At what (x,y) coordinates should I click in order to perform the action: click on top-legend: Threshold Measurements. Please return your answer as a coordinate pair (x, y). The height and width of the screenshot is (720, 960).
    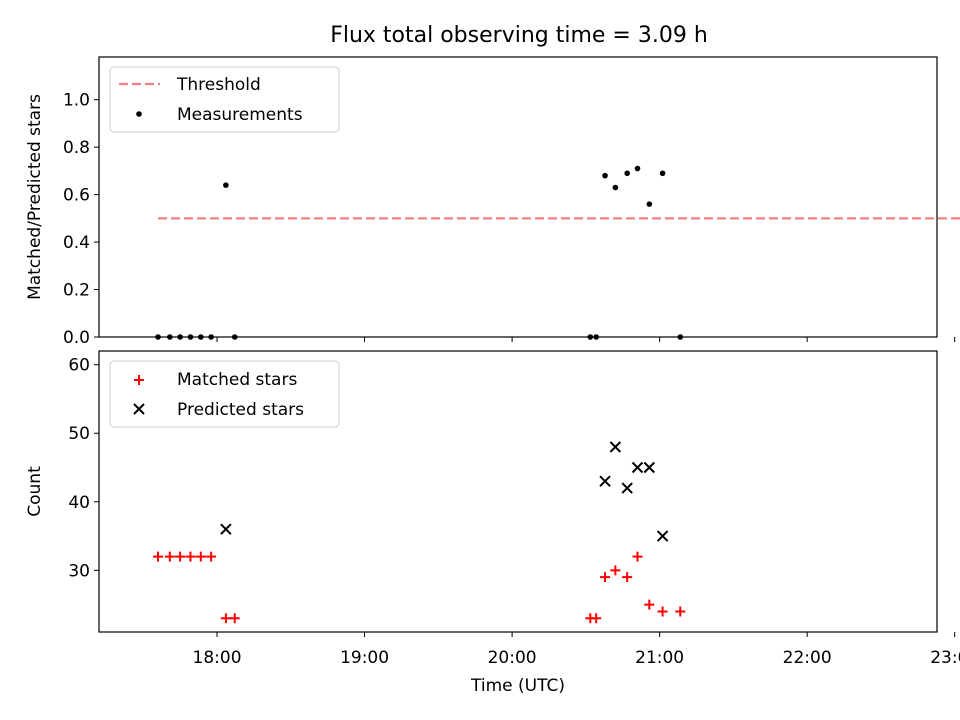
    Looking at the image, I should click on (224, 99).